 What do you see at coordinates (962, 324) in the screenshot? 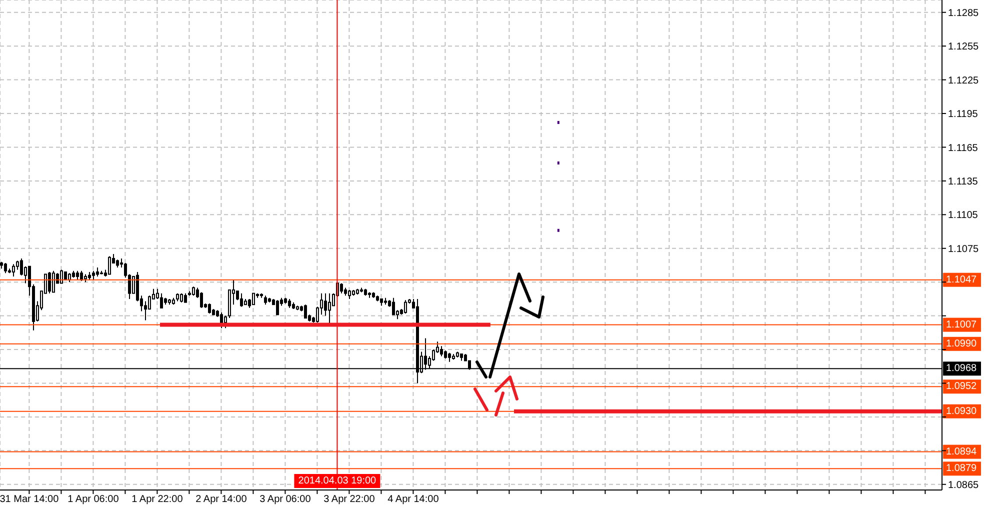
I see `ref-line-label: 1.1007` at bounding box center [962, 324].